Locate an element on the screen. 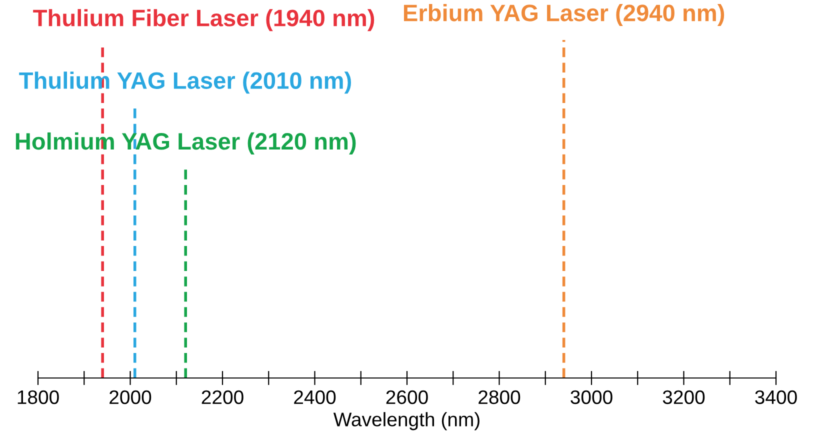 This screenshot has height=440, width=818. x-tick-label: 3400 is located at coordinates (776, 397).